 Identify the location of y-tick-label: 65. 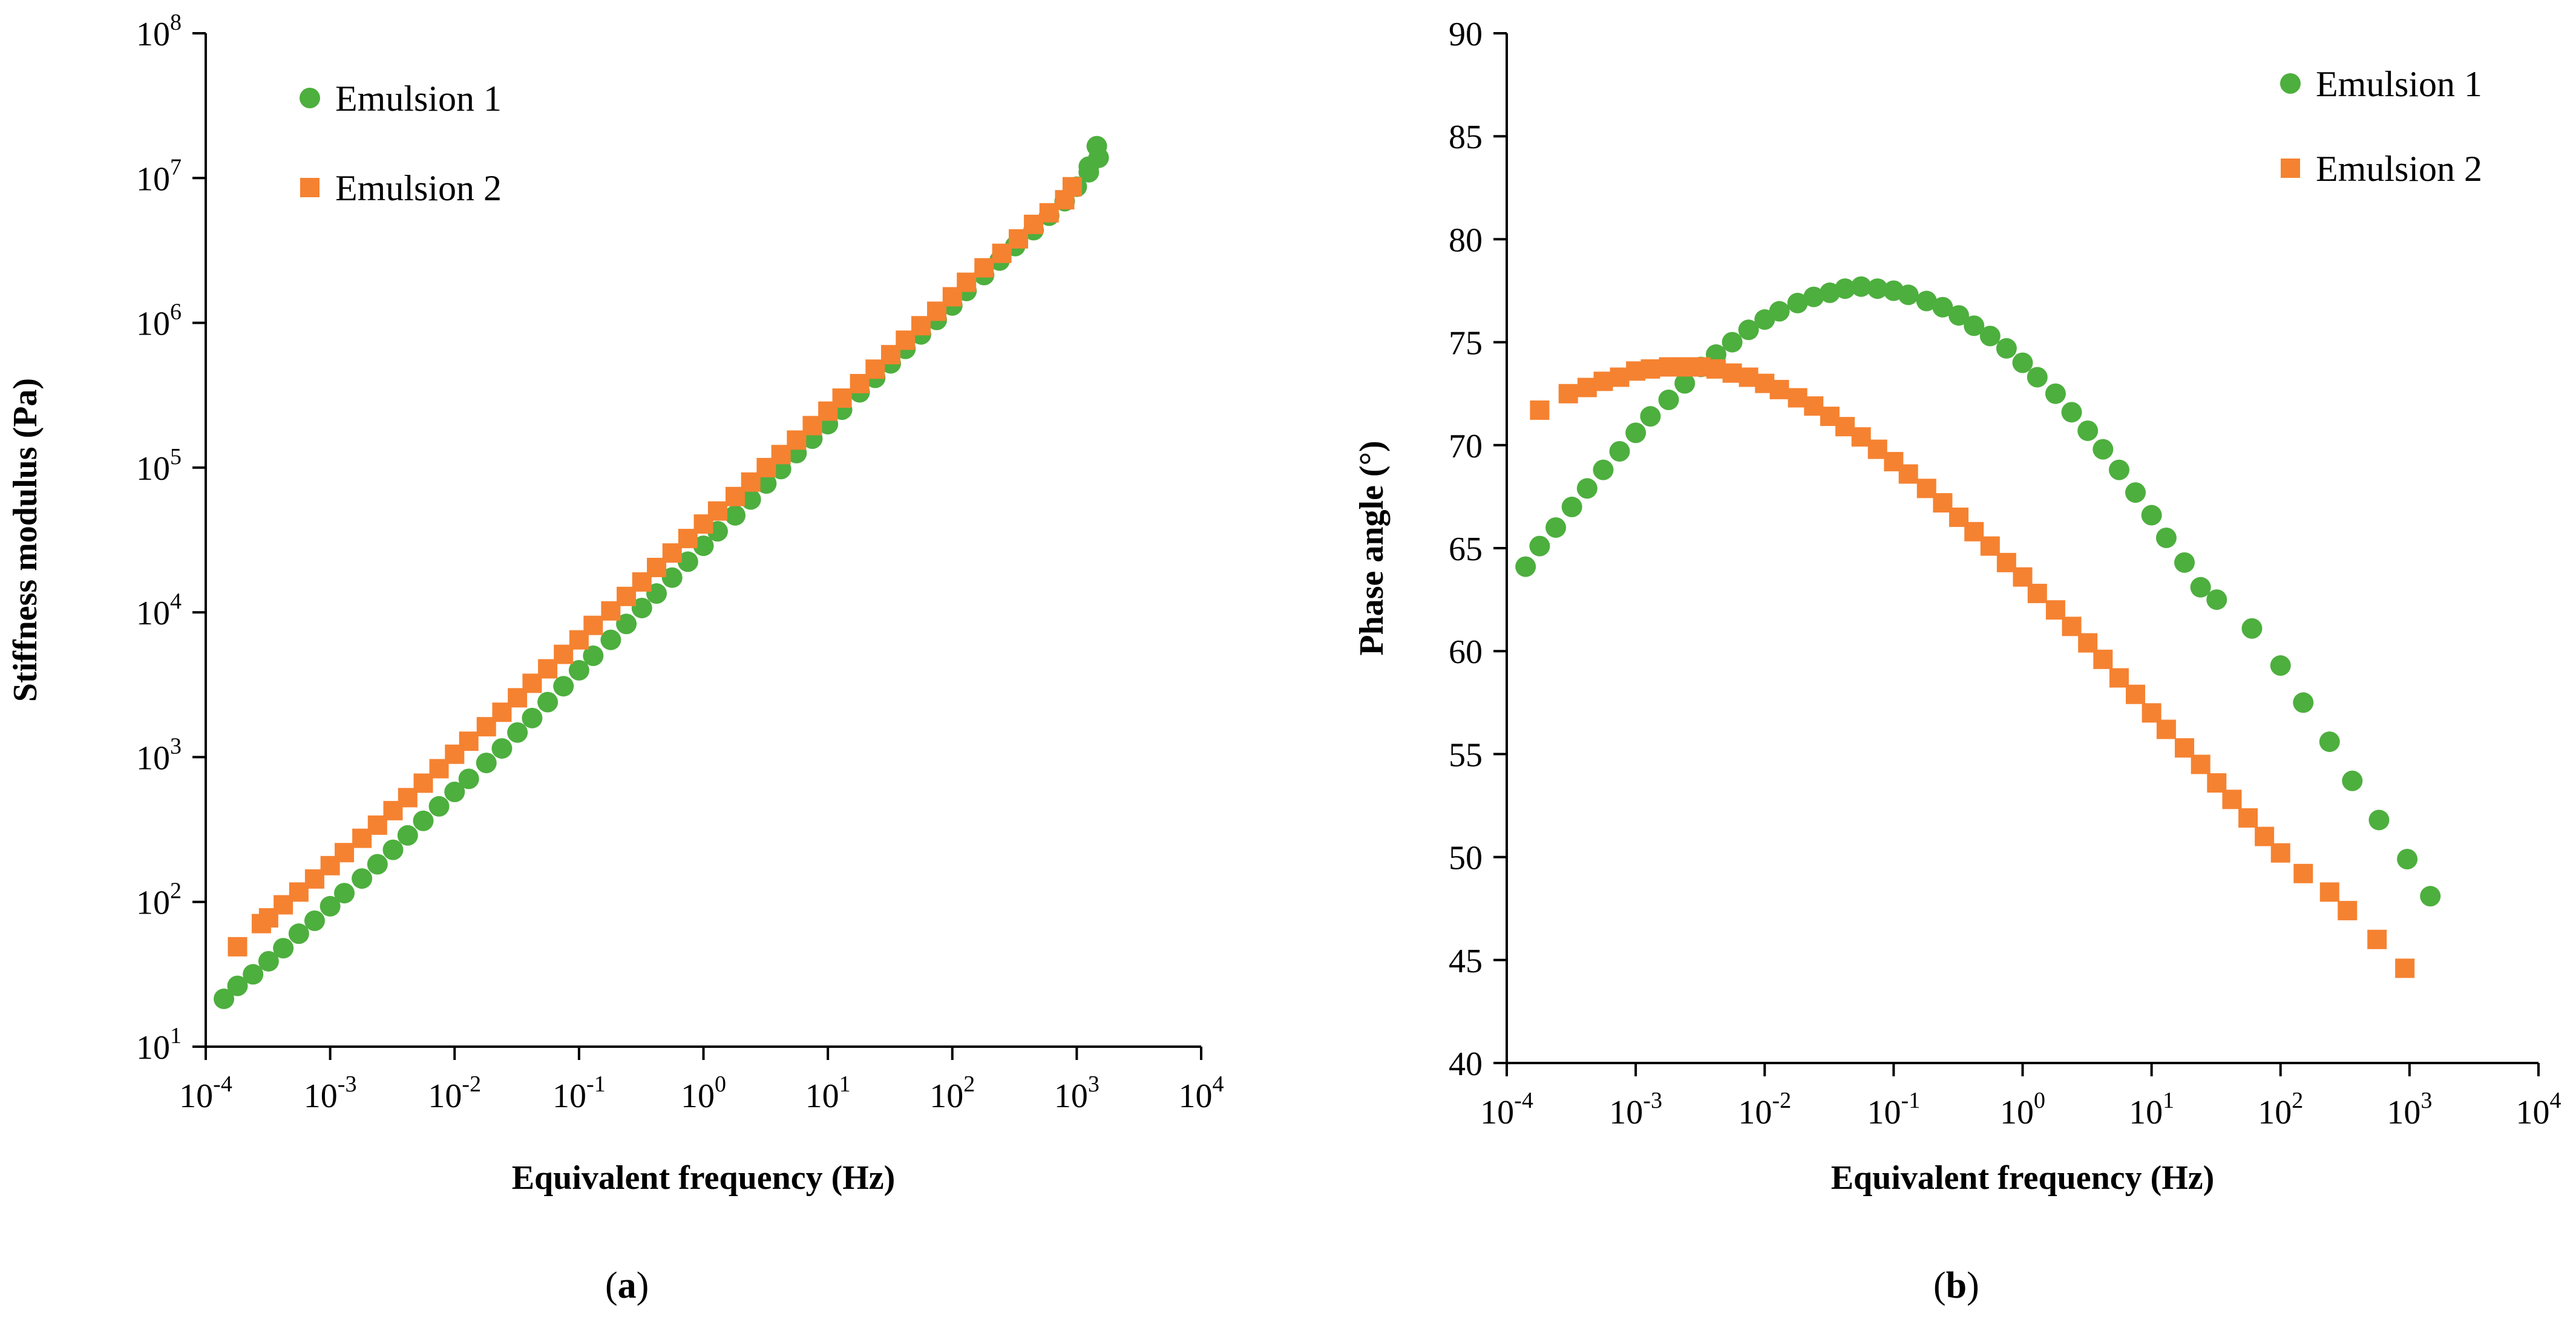
(1466, 549).